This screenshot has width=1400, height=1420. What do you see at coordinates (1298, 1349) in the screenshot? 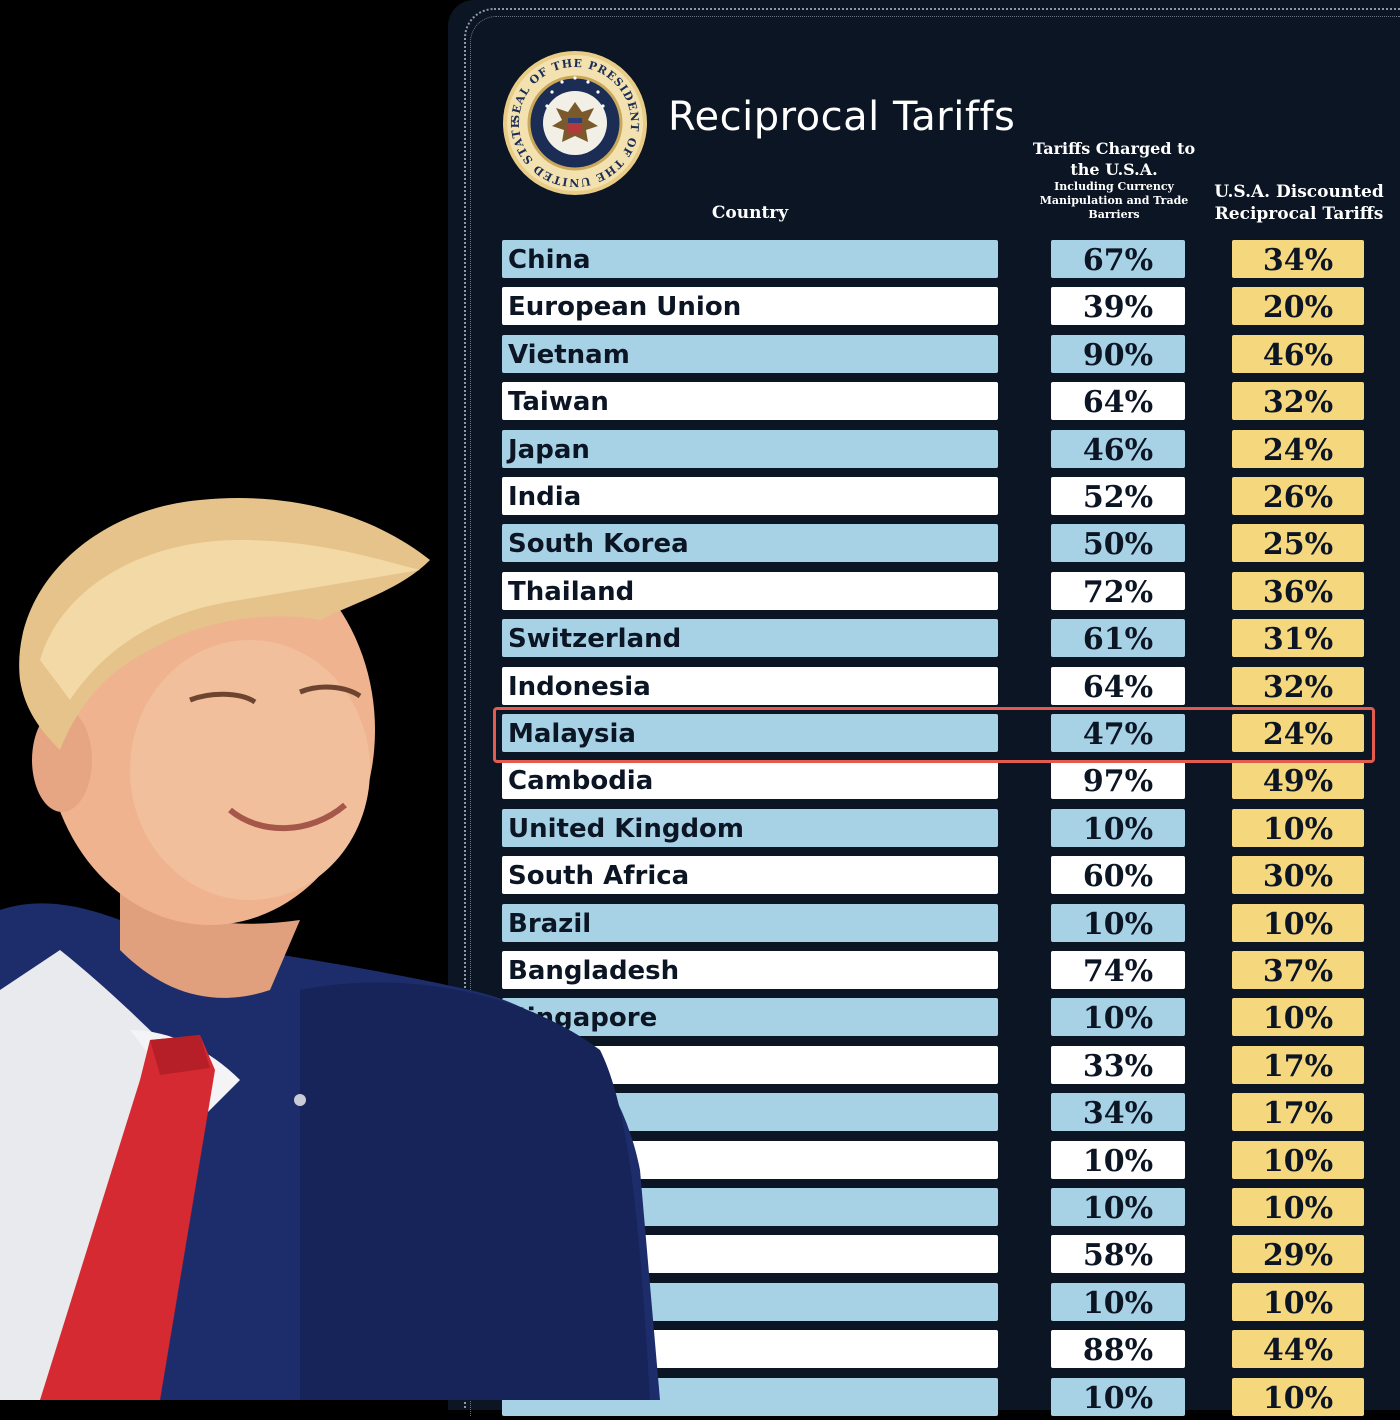
I see `reciprocal-tariff-cell: 44%` at bounding box center [1298, 1349].